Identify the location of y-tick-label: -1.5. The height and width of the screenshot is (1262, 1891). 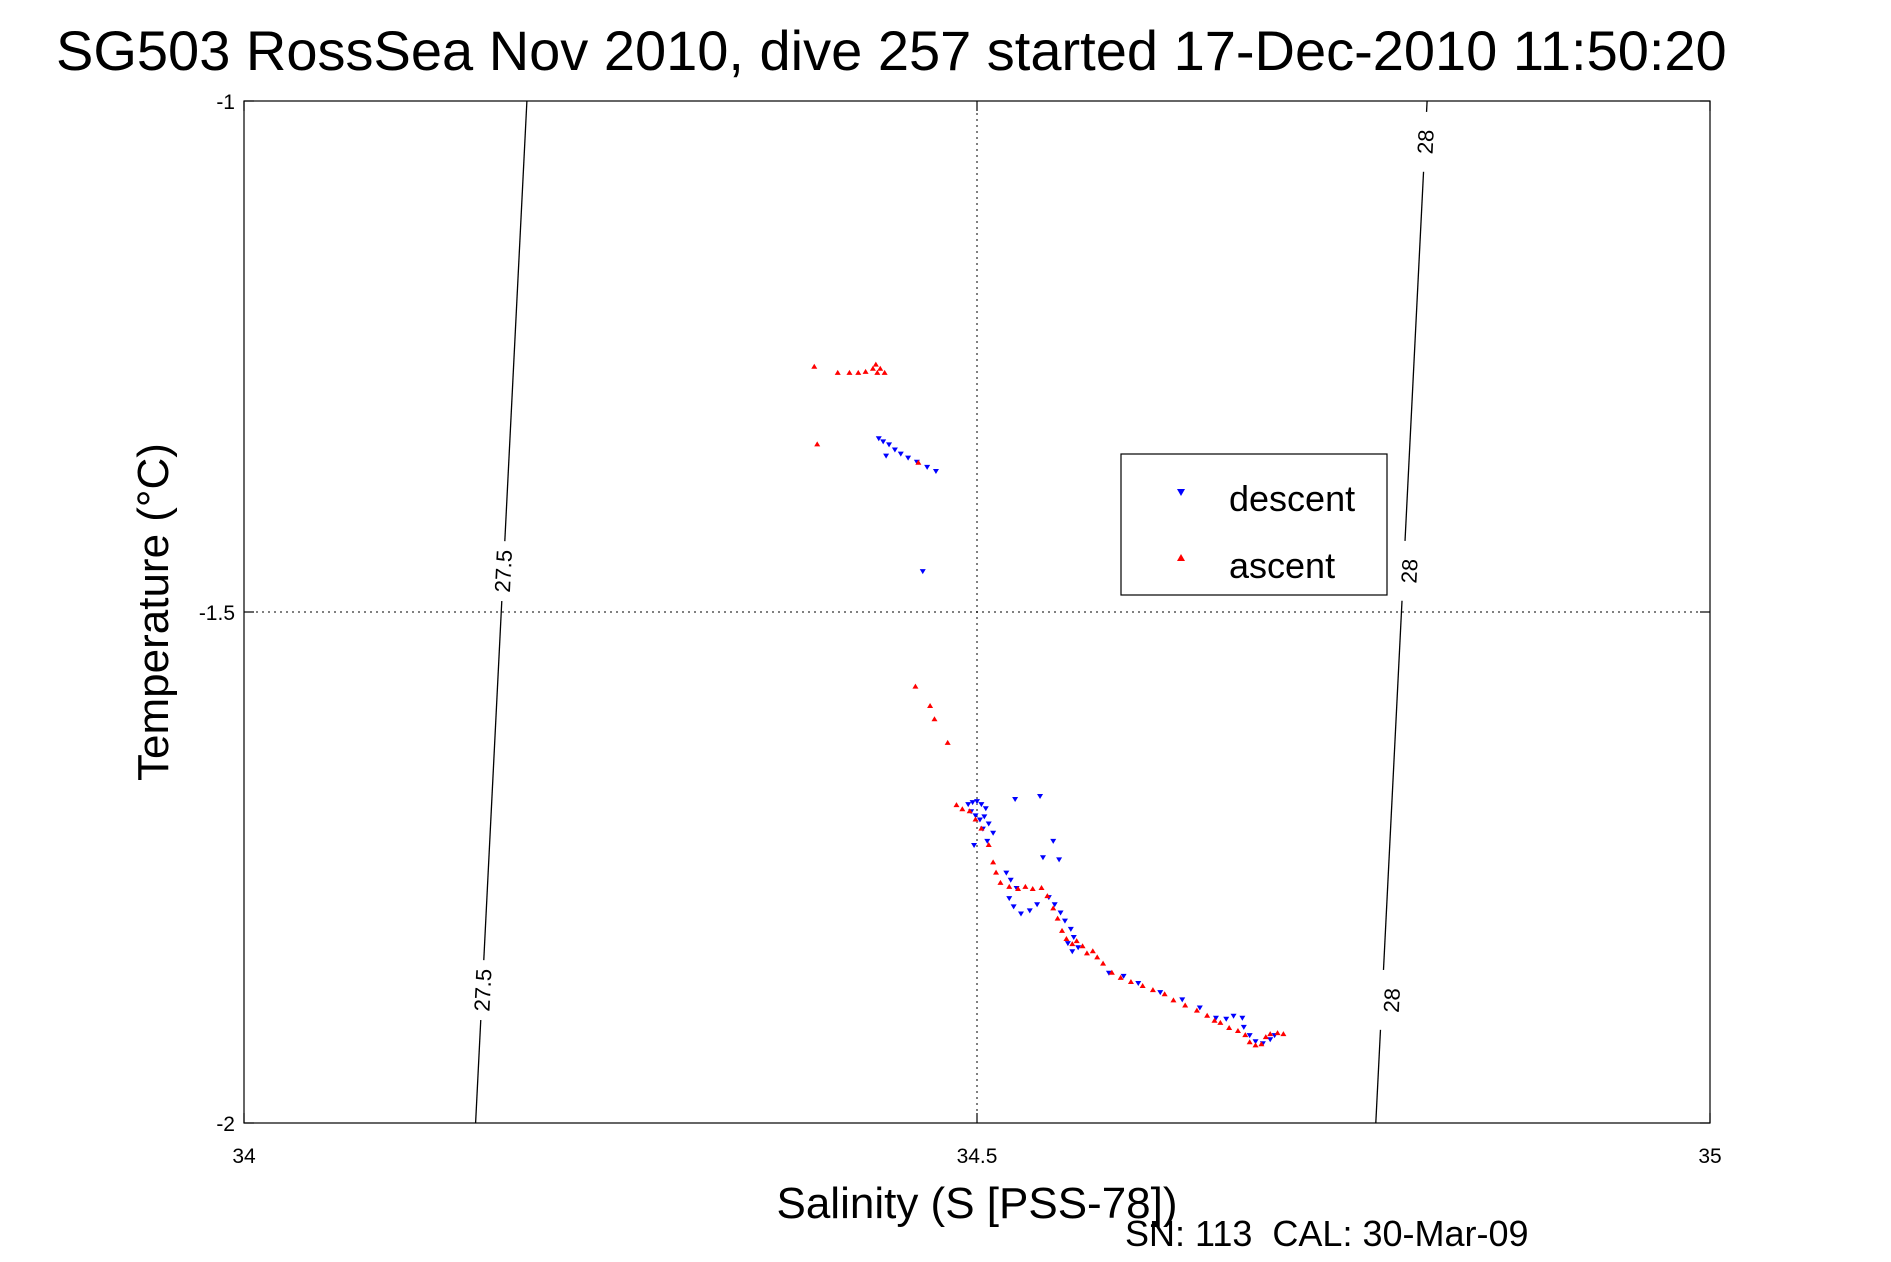
(217, 613).